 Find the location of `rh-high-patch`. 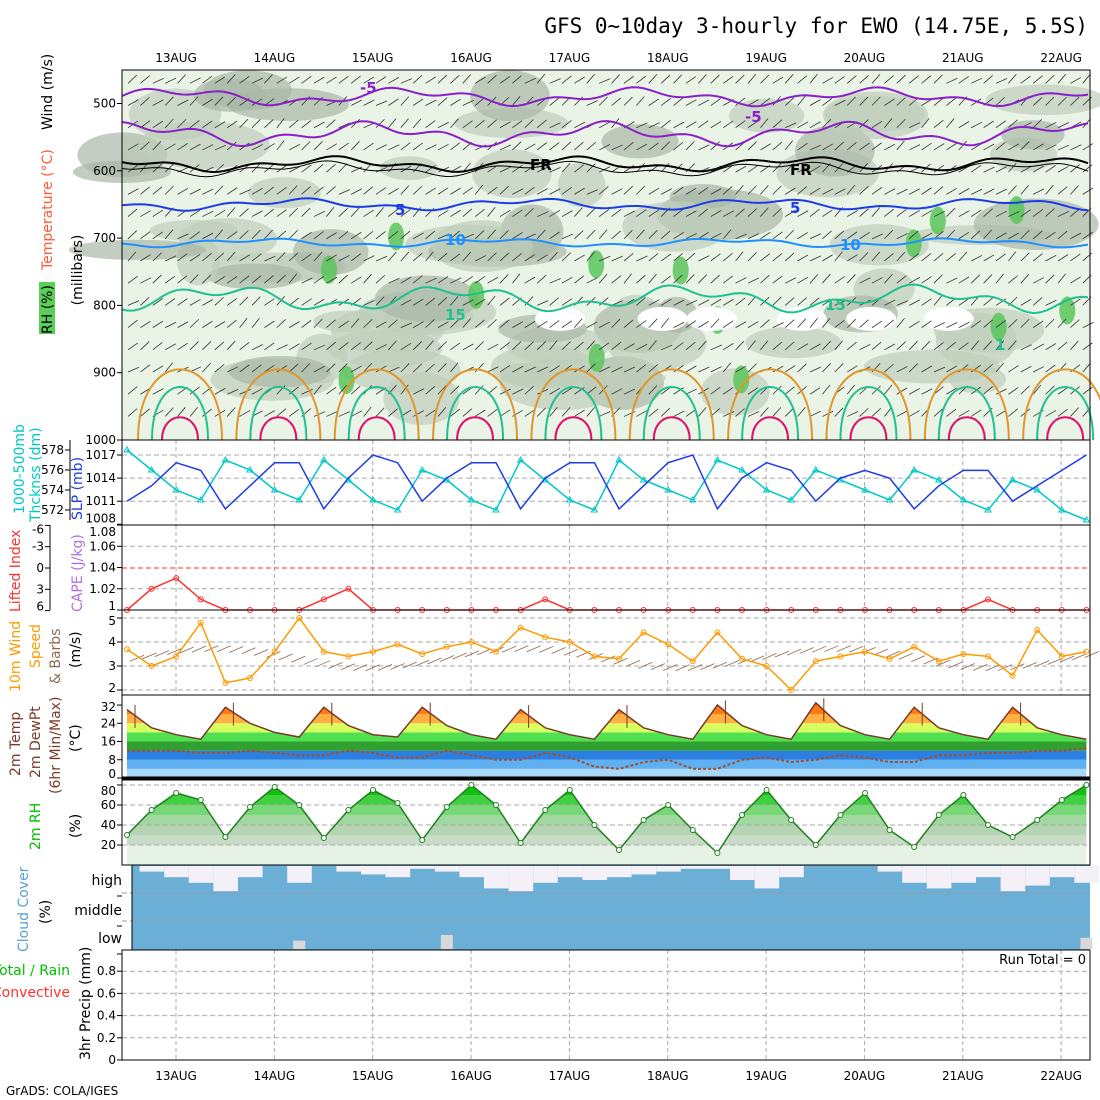

rh-high-patch is located at coordinates (596, 264).